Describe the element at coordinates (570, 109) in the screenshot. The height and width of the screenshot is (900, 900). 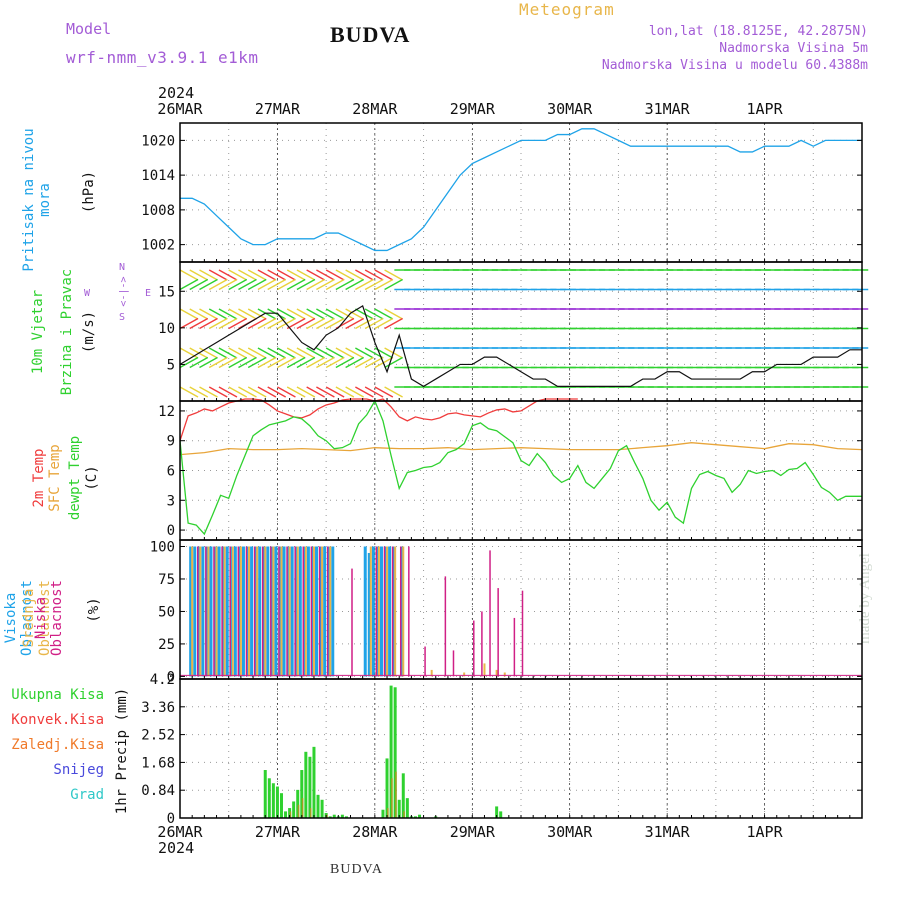
I see `time-tick-top: 30MAR` at that location.